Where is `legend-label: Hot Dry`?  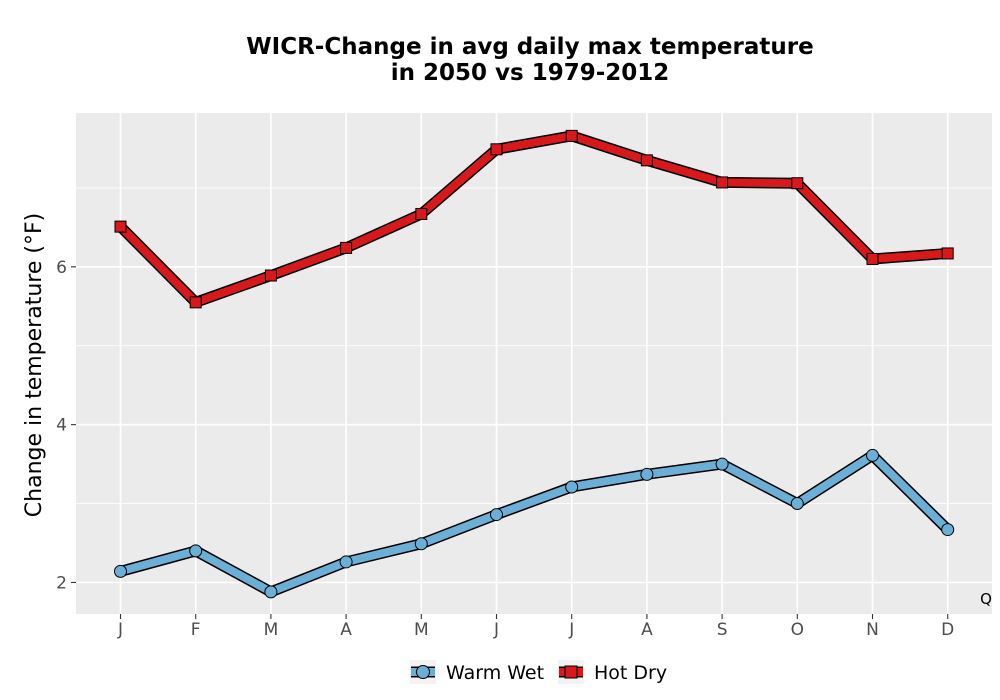 legend-label: Hot Dry is located at coordinates (630, 673).